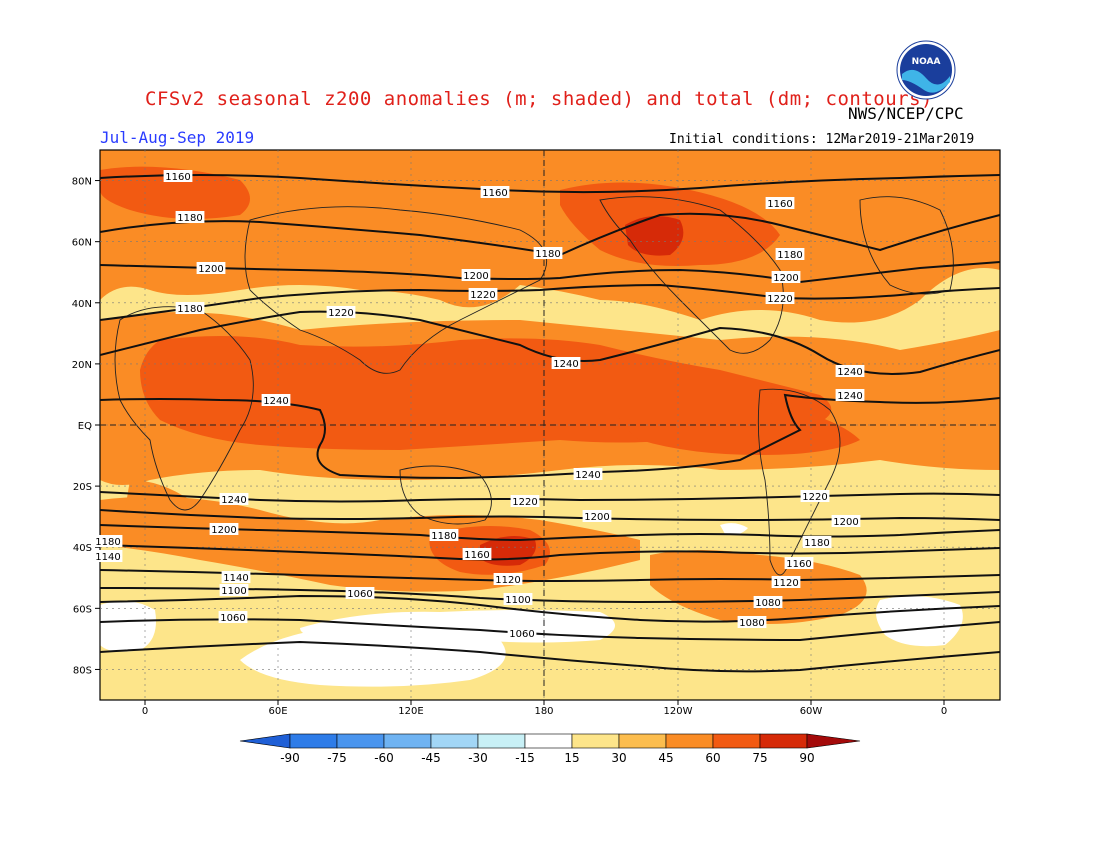 The image size is (1100, 850). Describe the element at coordinates (678, 711) in the screenshot. I see `lon-label: 120W` at that location.